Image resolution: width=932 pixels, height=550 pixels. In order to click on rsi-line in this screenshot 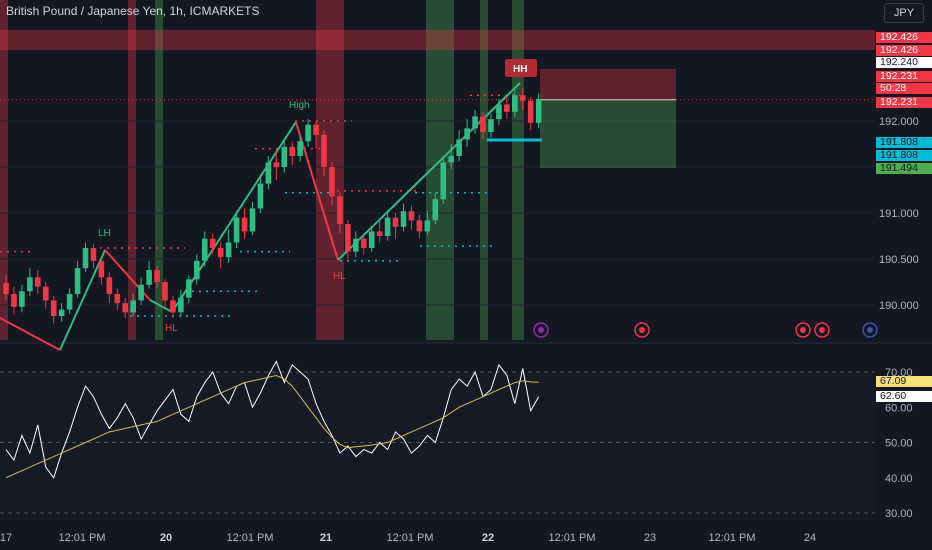, I will do `click(272, 419)`.